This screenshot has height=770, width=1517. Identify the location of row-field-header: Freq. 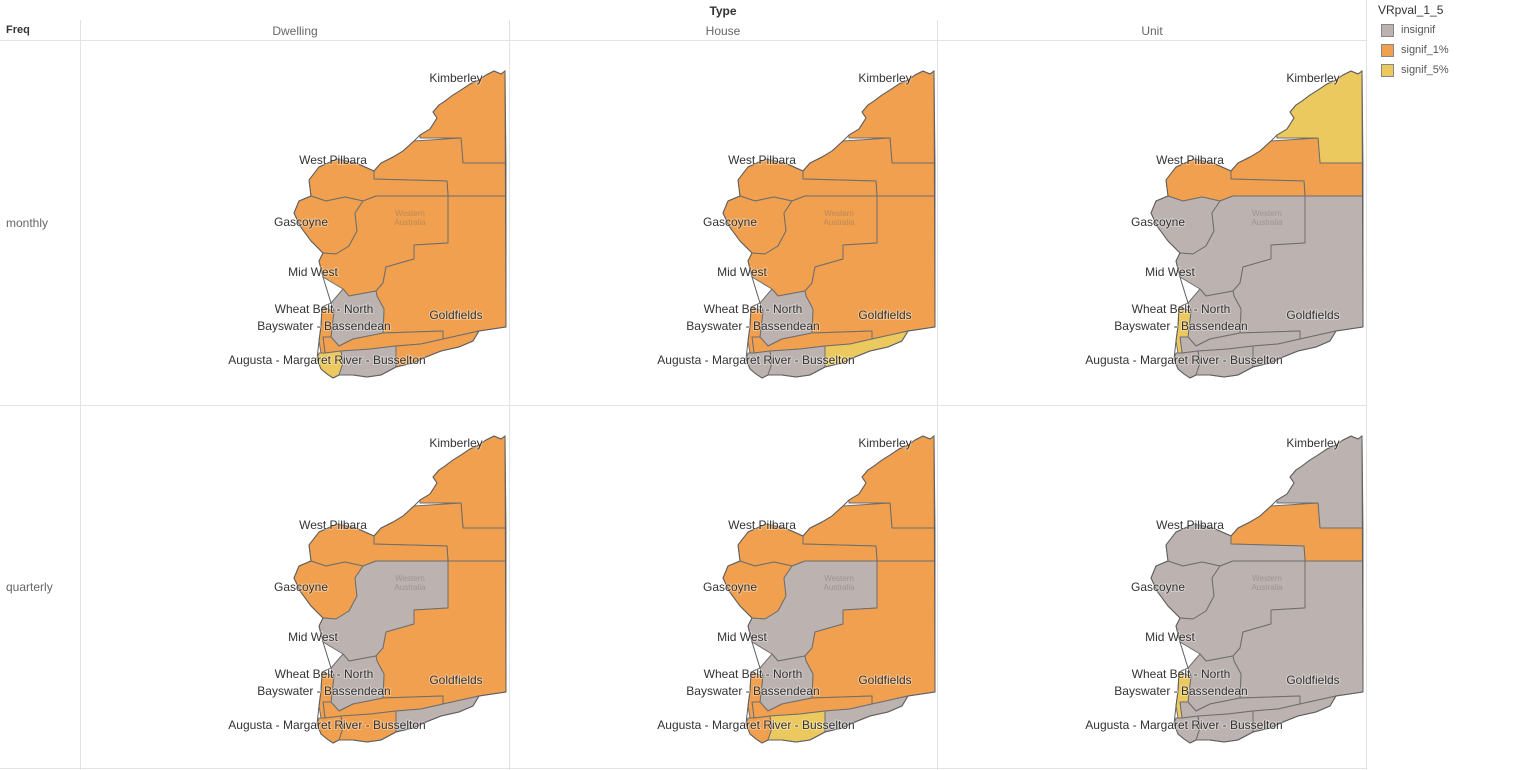
(18, 30).